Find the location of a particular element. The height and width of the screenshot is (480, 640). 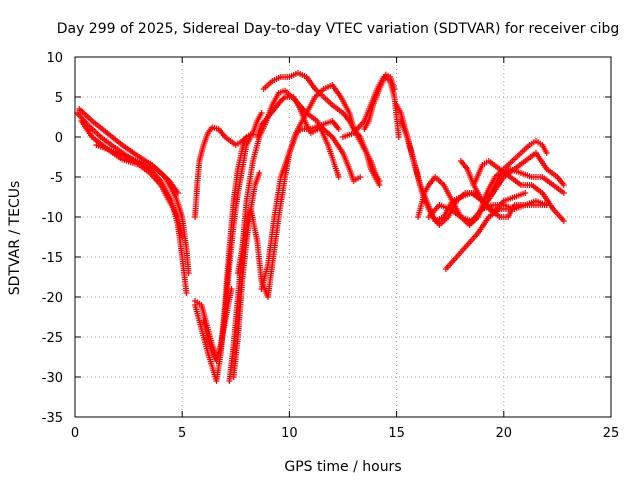

y-tick-label: 0 is located at coordinates (59, 138).